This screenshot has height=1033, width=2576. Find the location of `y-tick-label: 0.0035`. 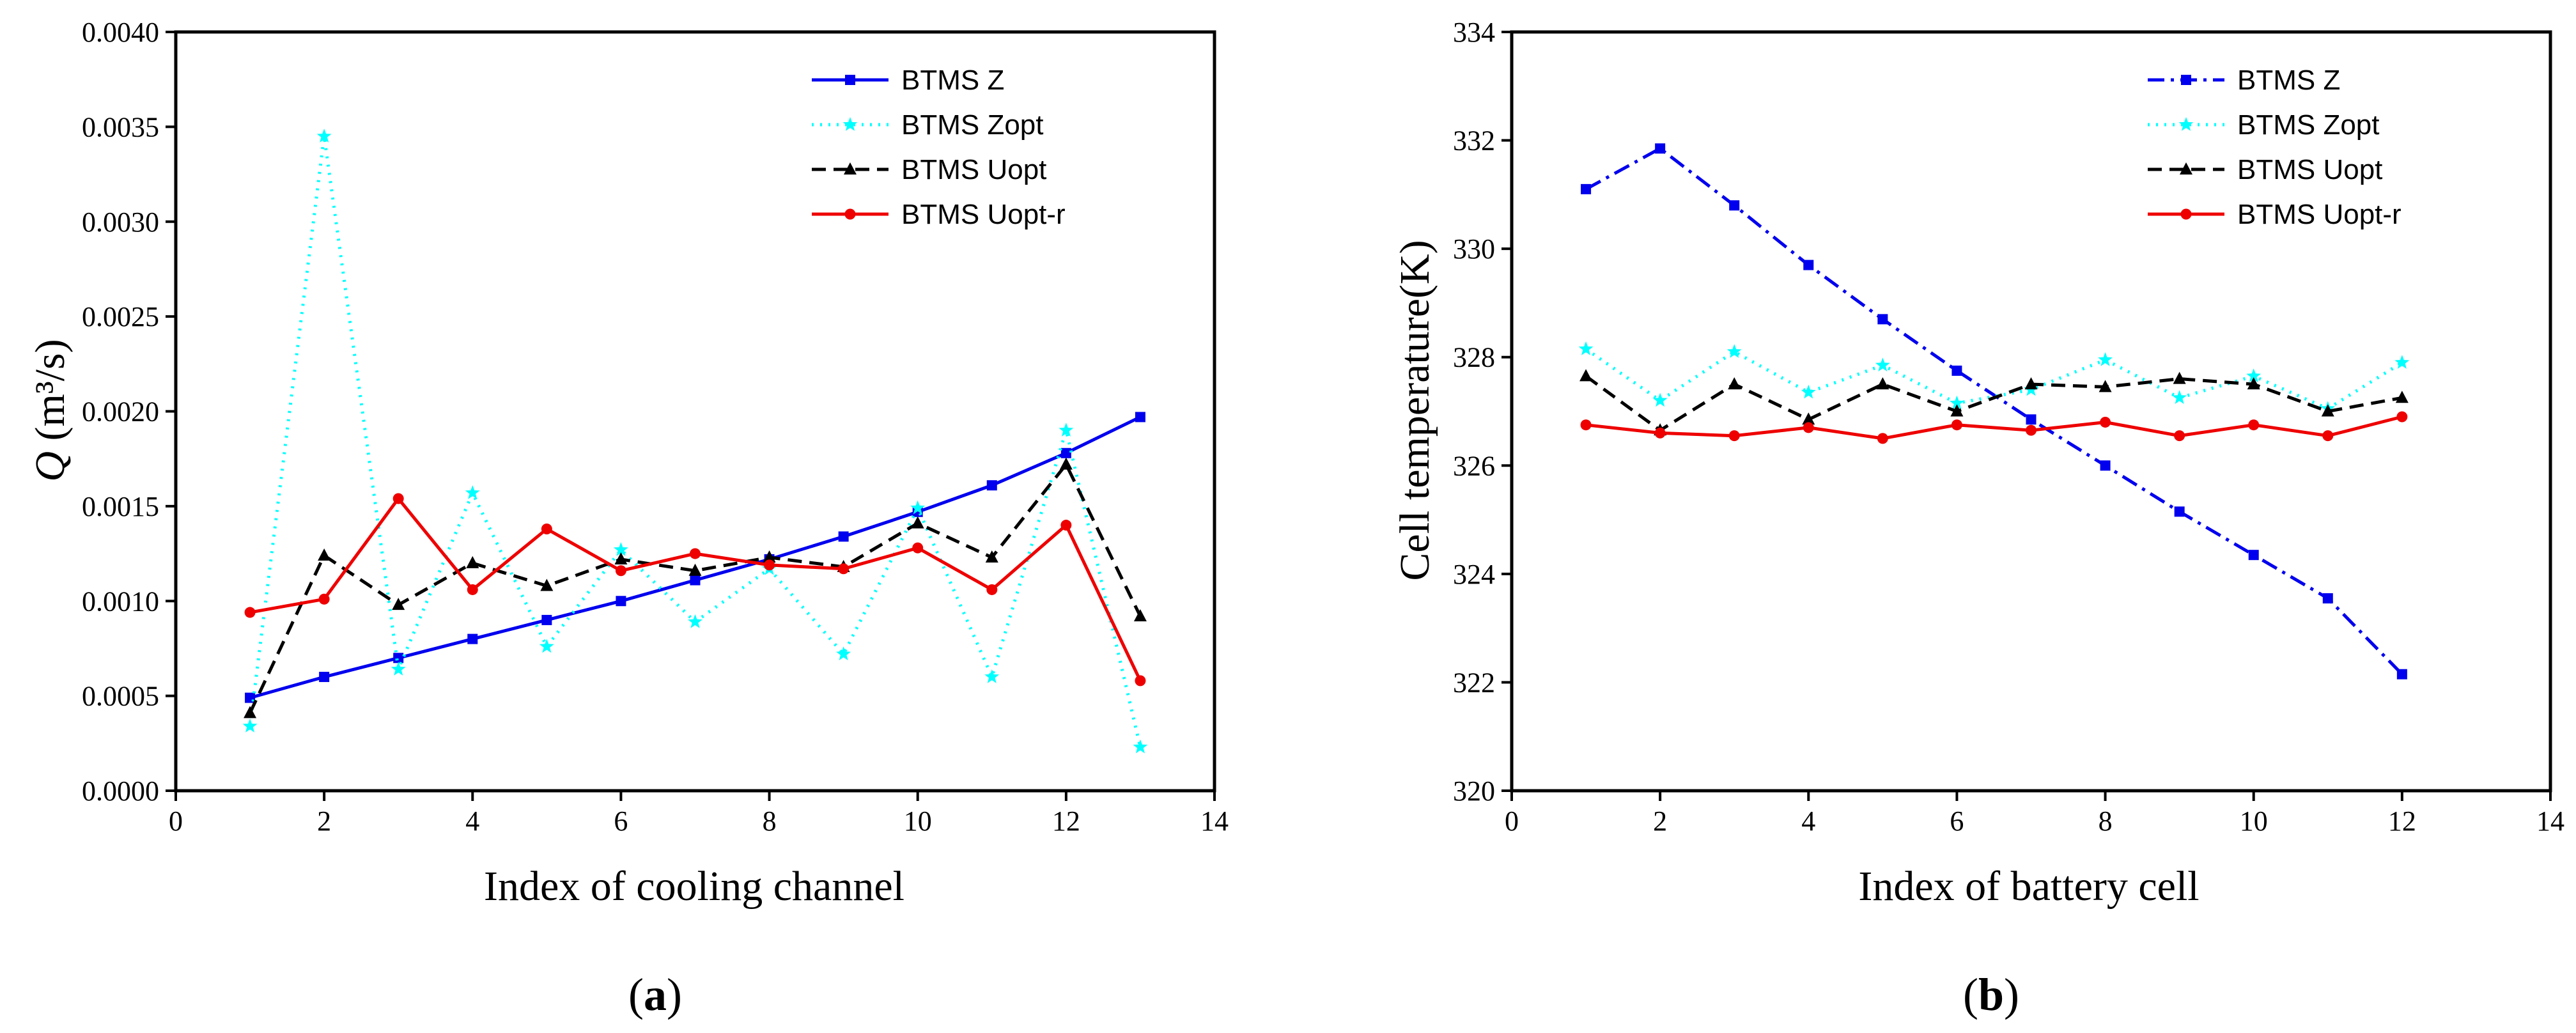

y-tick-label: 0.0035 is located at coordinates (120, 127).